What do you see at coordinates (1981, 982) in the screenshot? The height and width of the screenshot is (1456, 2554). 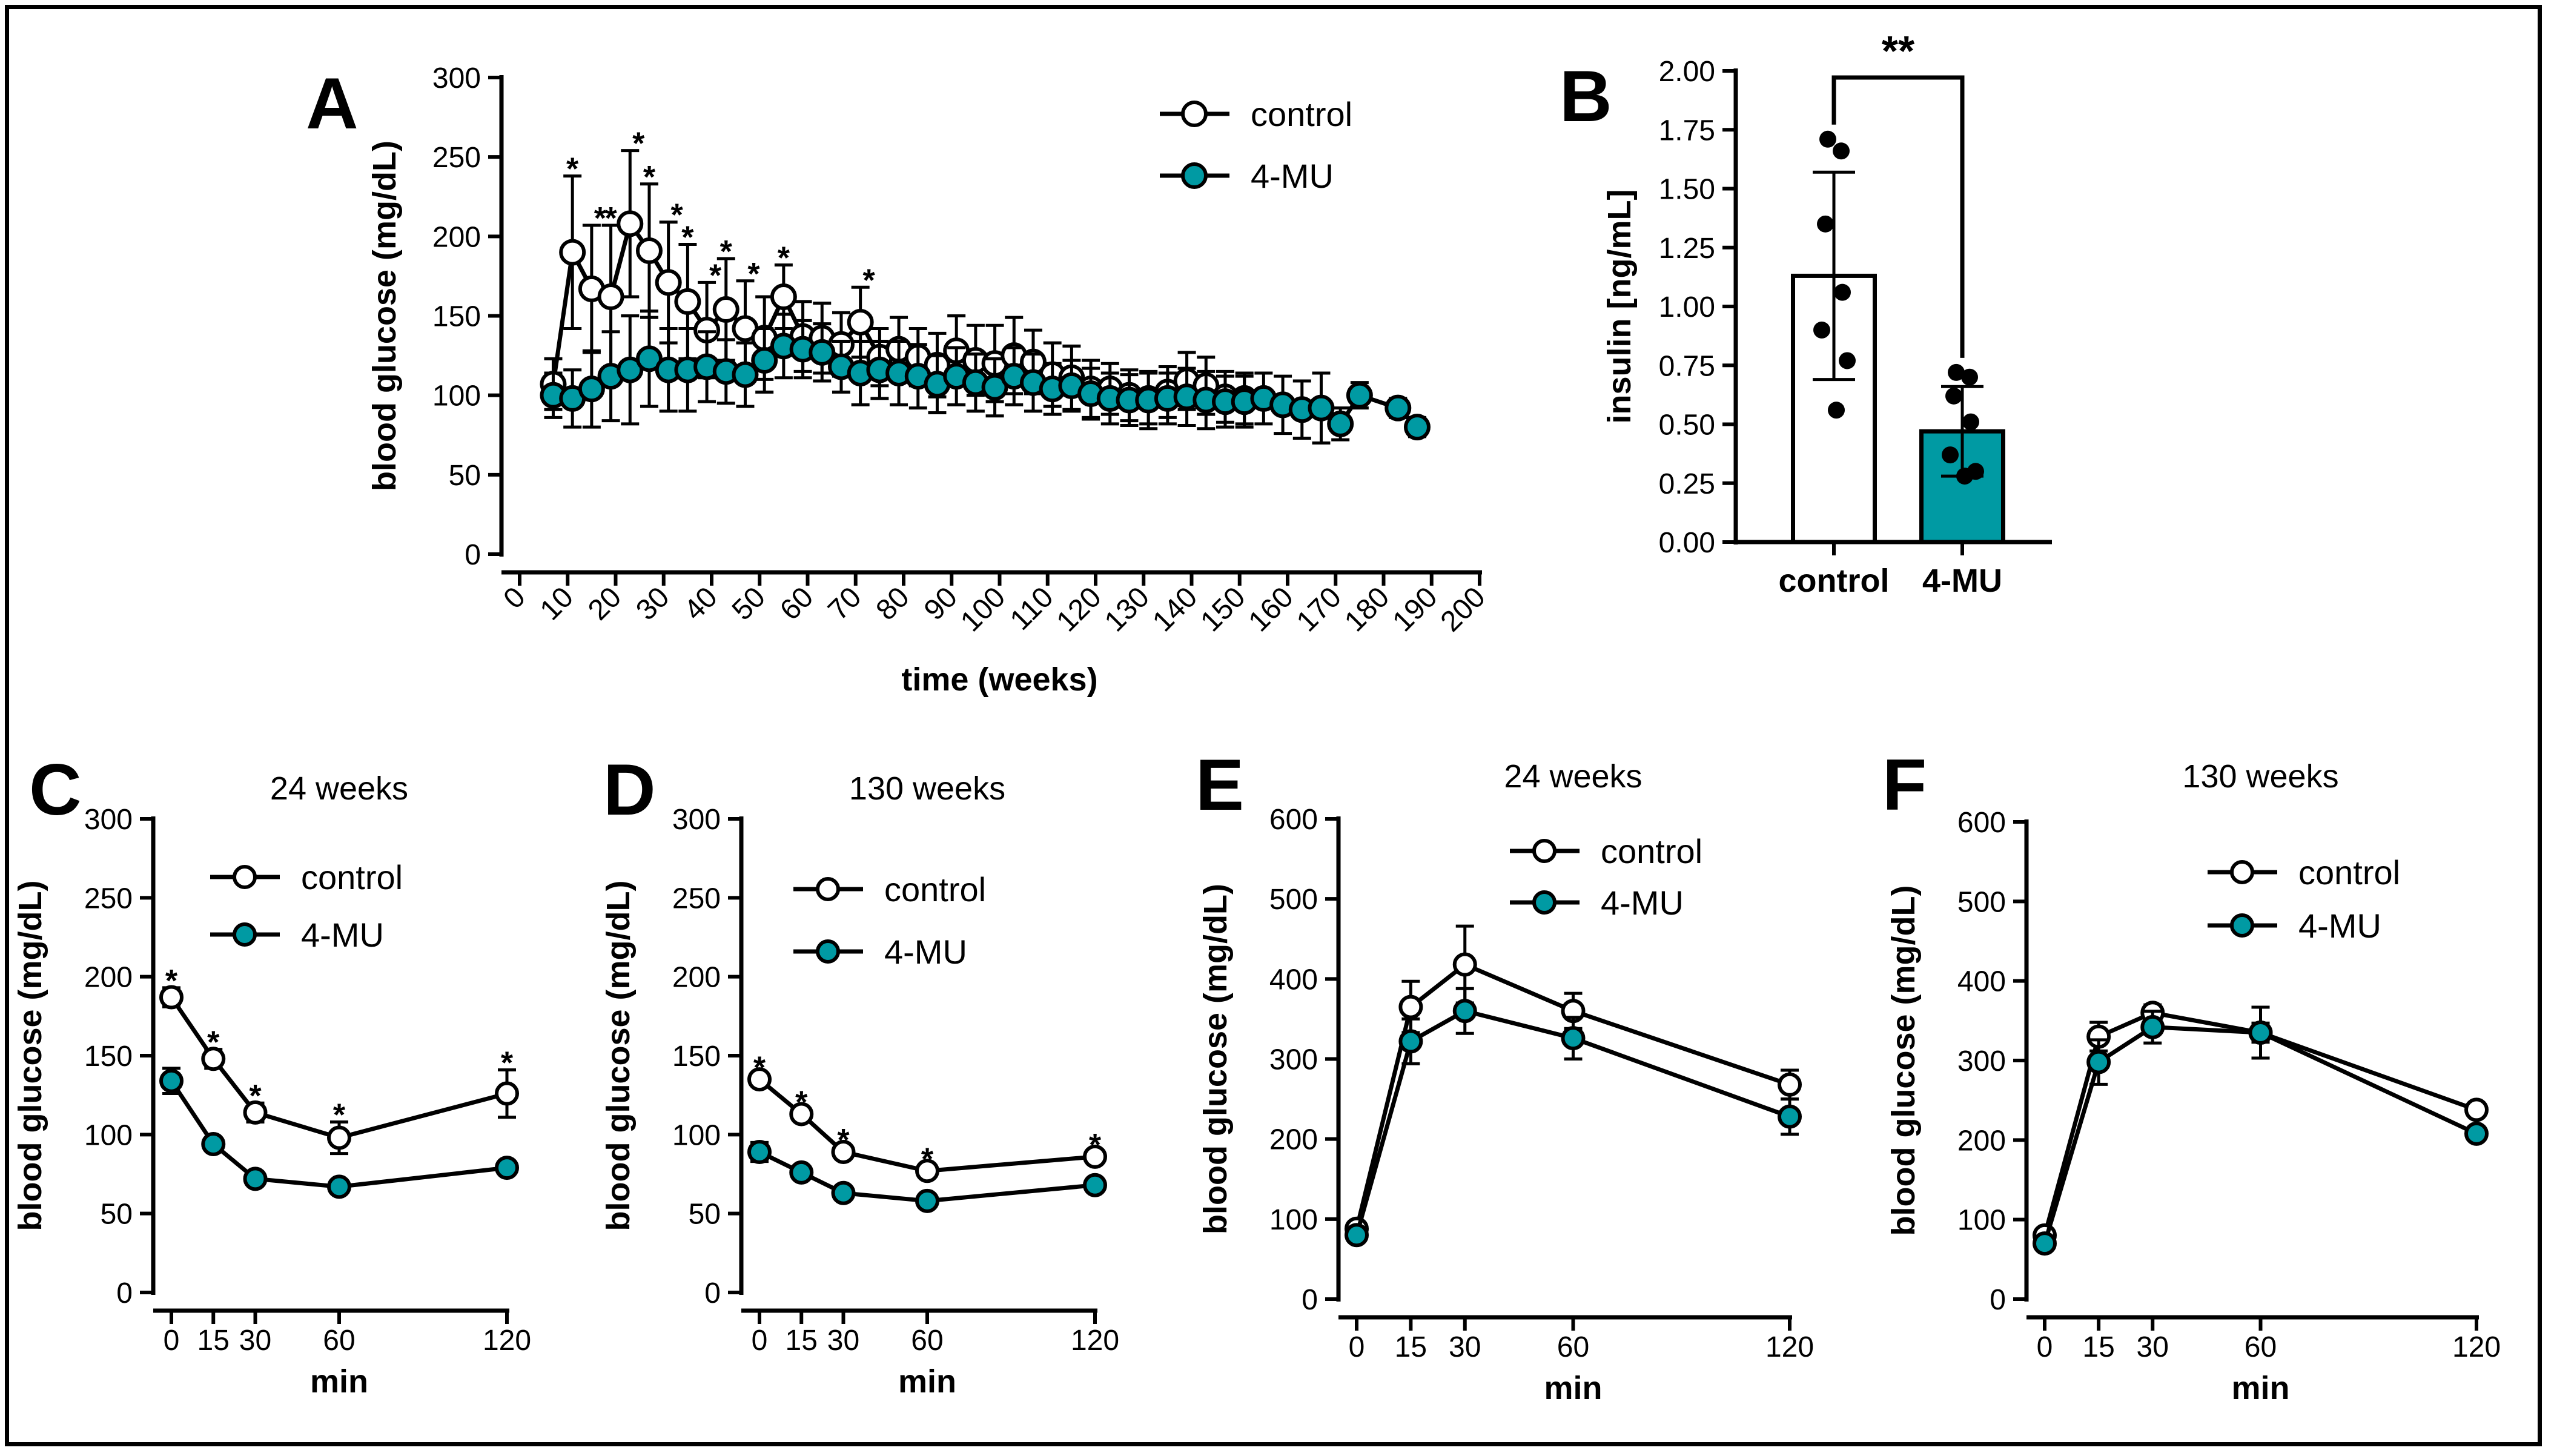 I see `y-tick-label: 400` at bounding box center [1981, 982].